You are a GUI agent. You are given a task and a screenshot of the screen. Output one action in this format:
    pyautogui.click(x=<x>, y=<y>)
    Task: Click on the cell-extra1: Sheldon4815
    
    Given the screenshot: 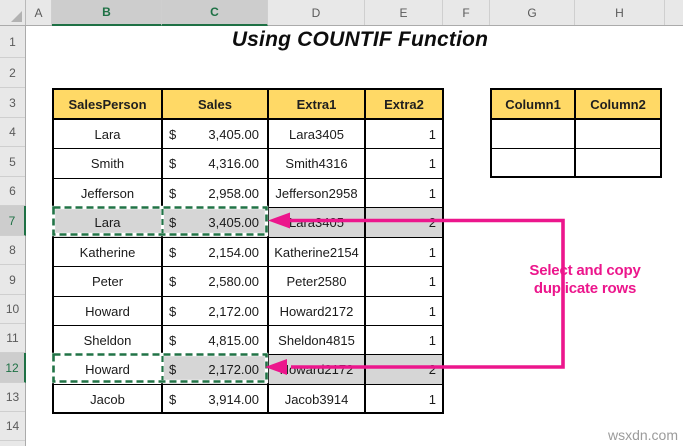 What is the action you would take?
    pyautogui.click(x=317, y=340)
    